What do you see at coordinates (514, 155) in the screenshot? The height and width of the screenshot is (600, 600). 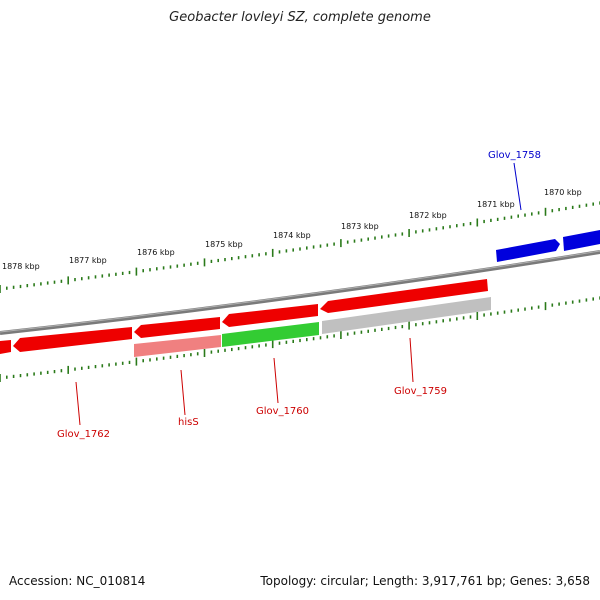 I see `label-glov-1758: Glov_1758` at bounding box center [514, 155].